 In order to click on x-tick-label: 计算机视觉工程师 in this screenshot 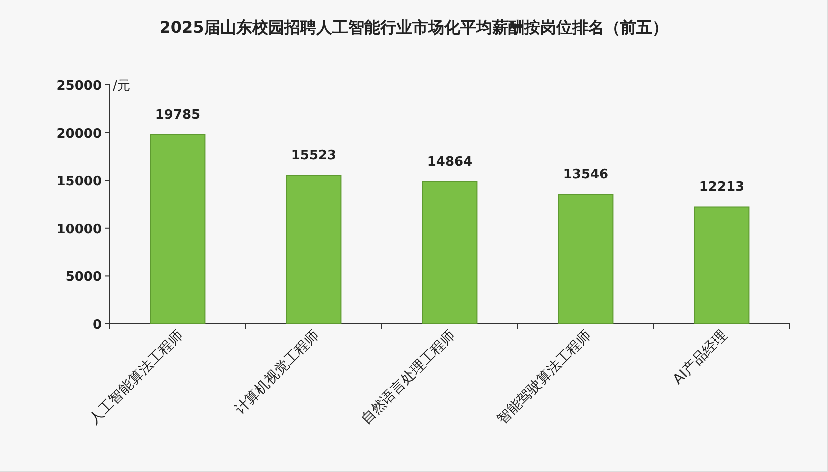, I will do `click(277, 373)`.